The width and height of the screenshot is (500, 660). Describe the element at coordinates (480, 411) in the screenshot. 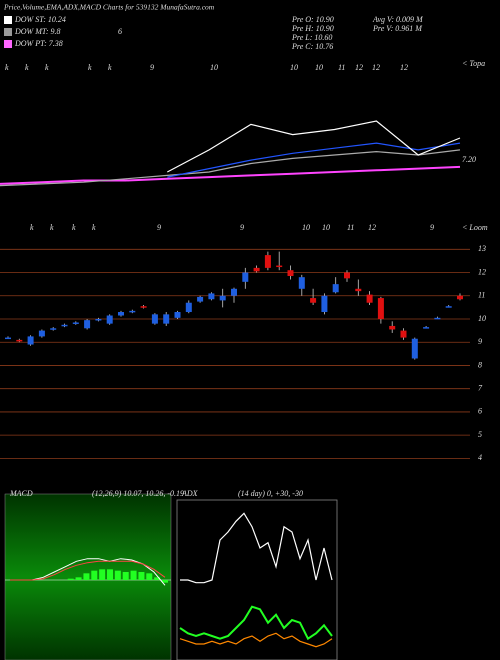

I see `y-tick-label: 6` at that location.